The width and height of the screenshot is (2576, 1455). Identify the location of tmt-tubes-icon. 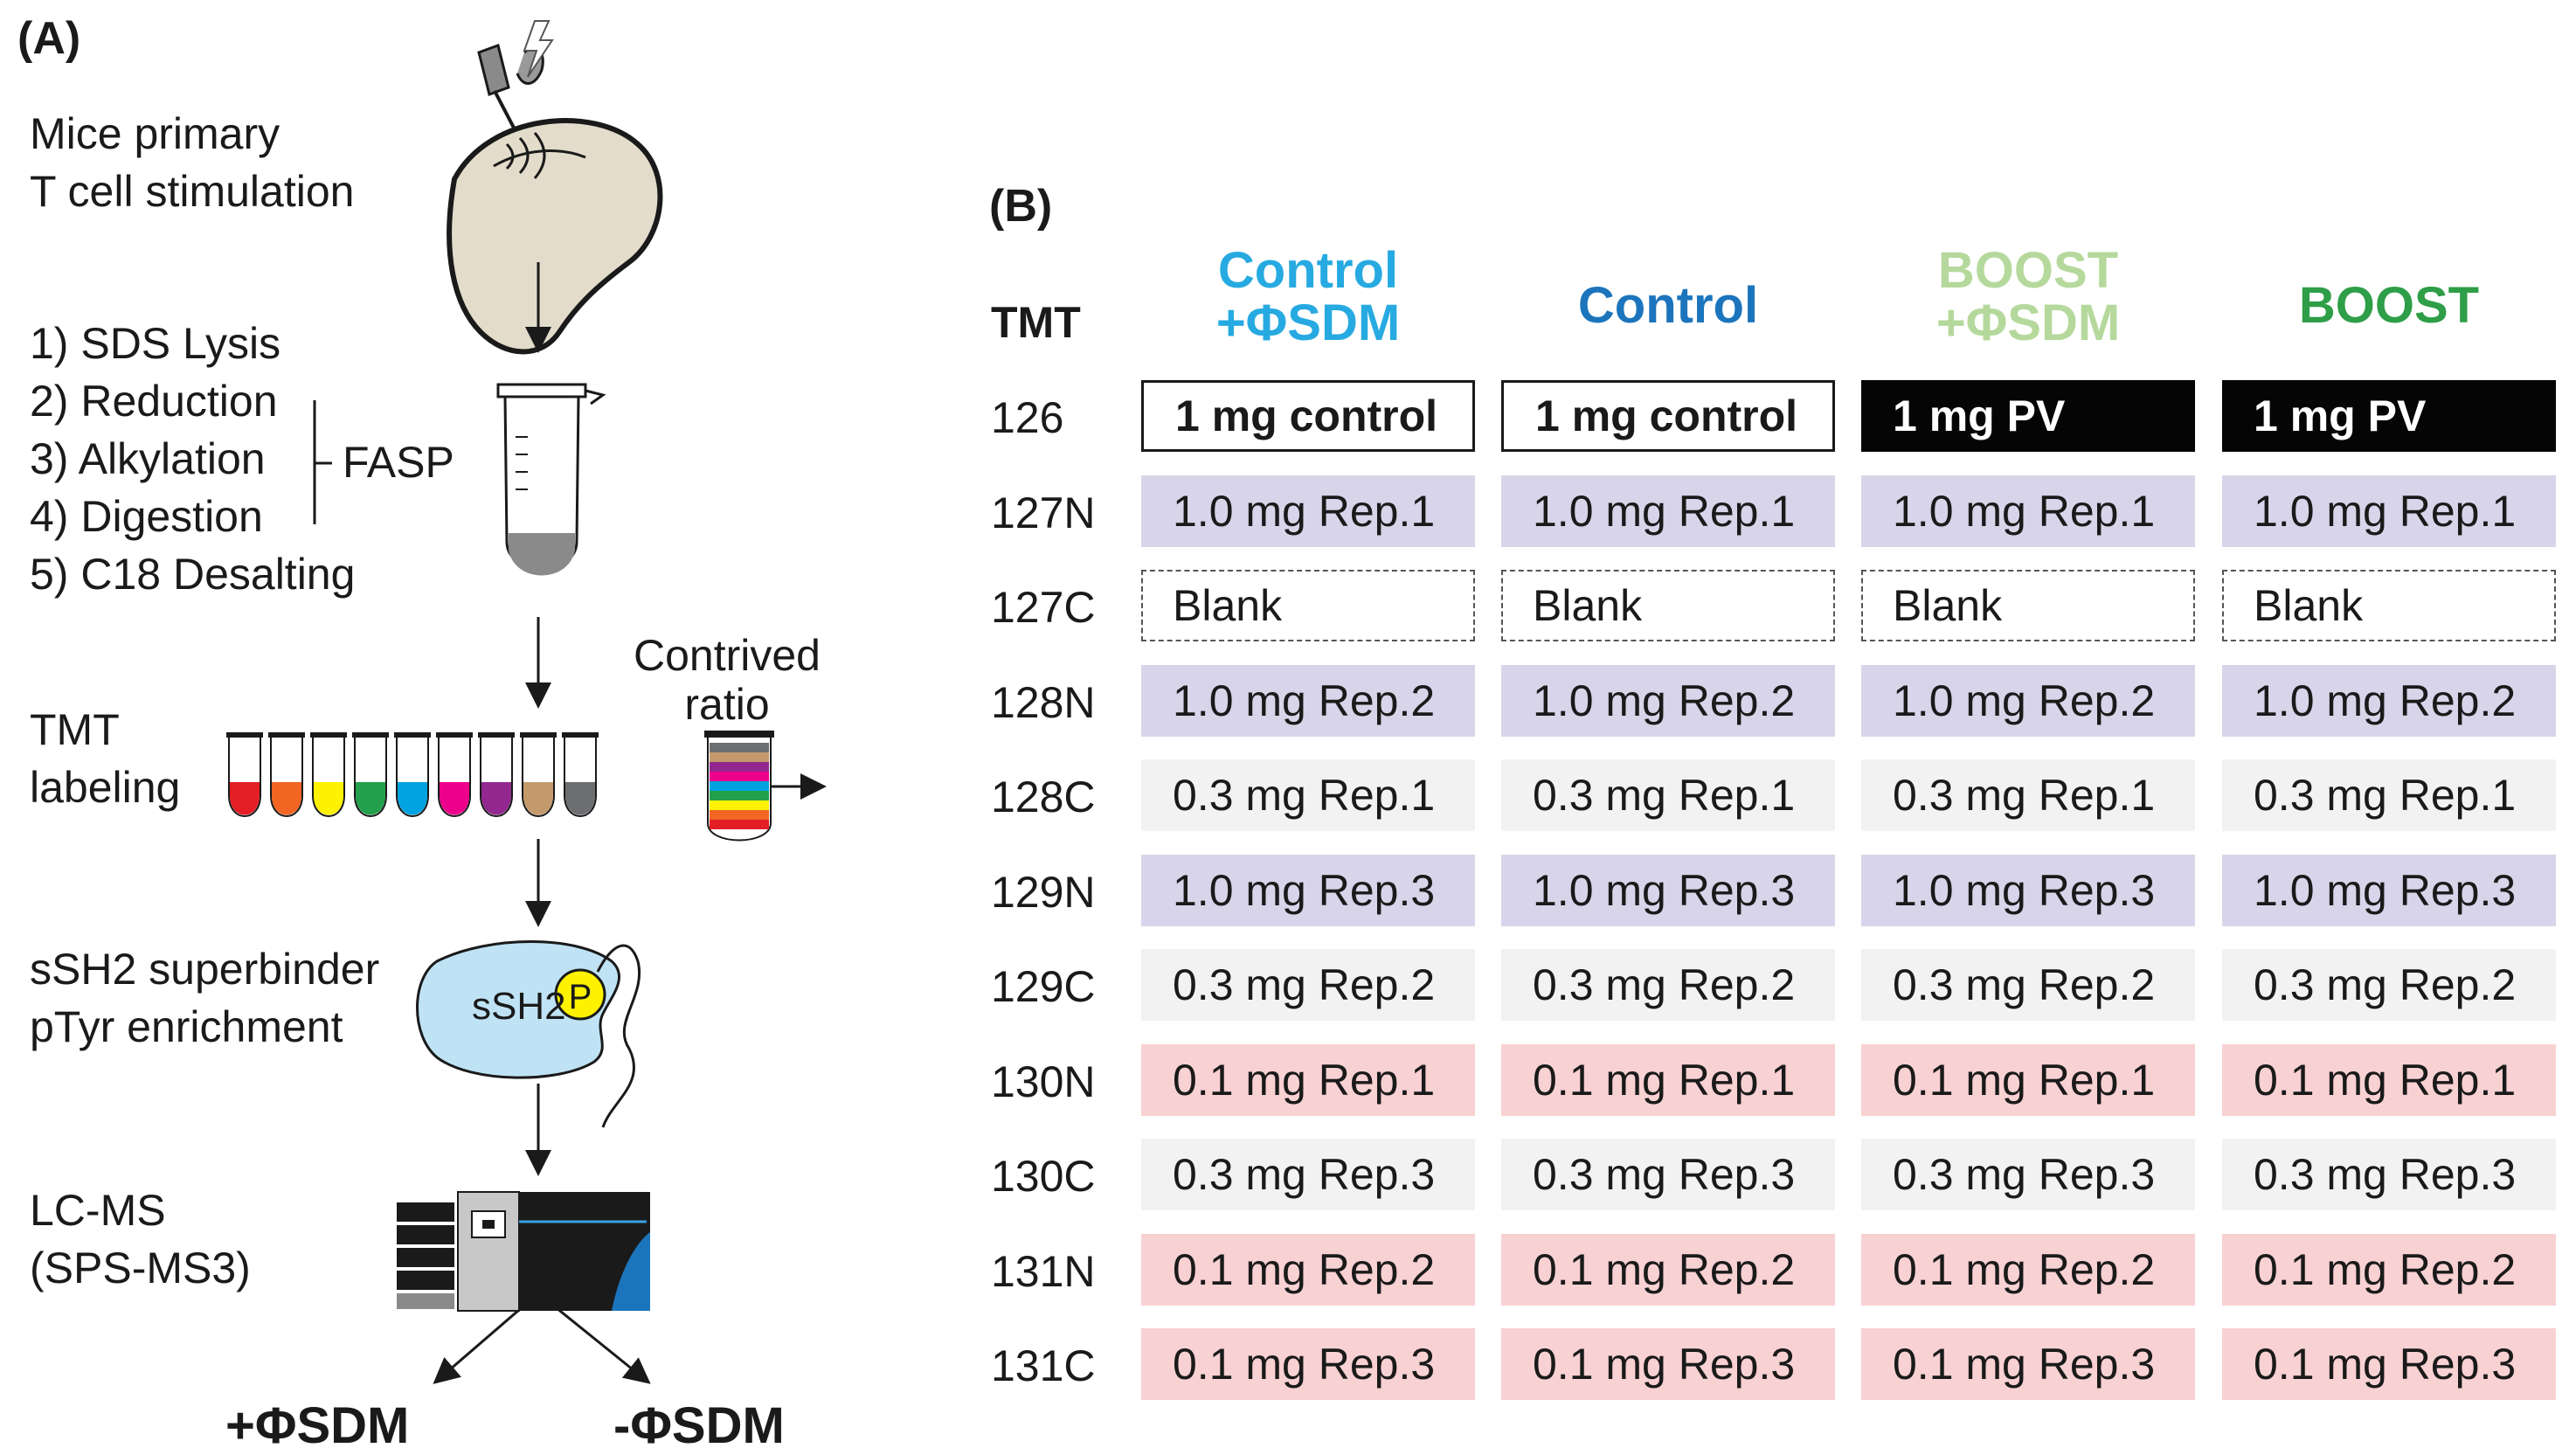
(412, 774).